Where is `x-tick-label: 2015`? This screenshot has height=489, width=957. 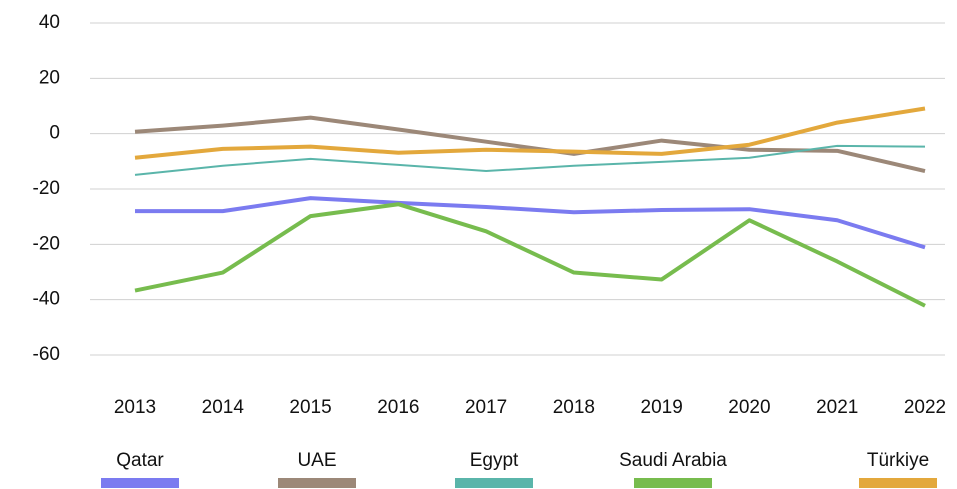
x-tick-label: 2015 is located at coordinates (310, 407).